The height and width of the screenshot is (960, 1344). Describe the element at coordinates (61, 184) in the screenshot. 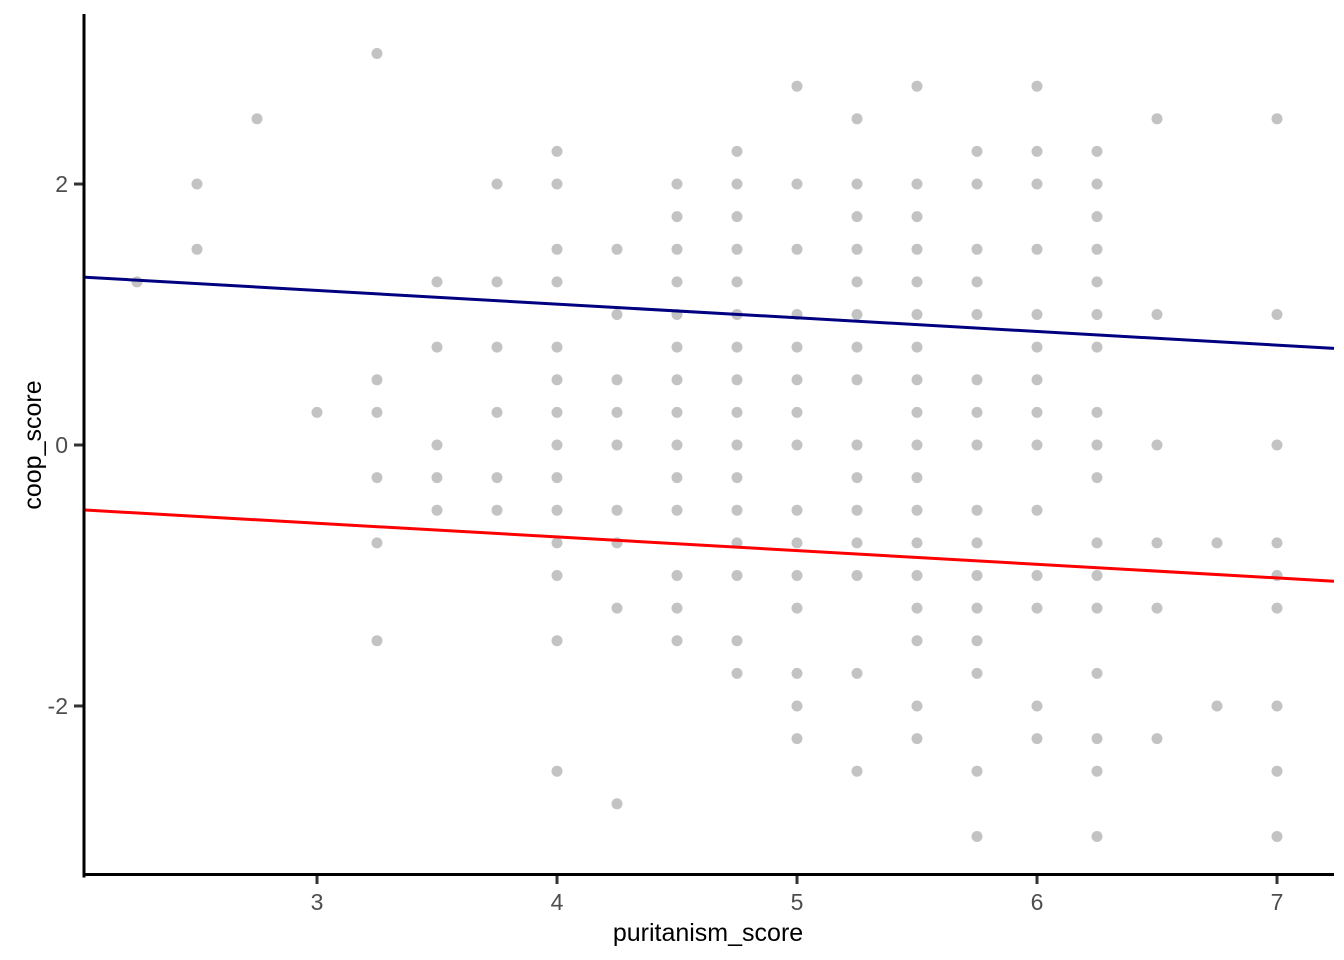

I see `y-tick-label: 2` at that location.